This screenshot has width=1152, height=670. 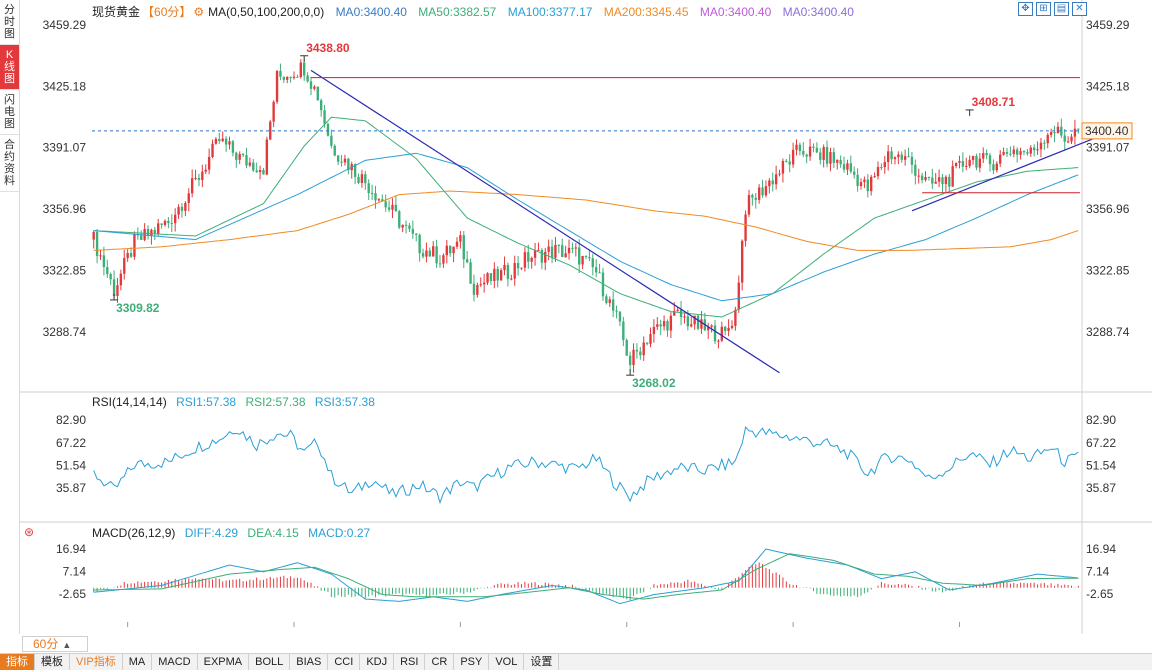 What do you see at coordinates (542, 662) in the screenshot?
I see `toolbar-item-设置: 设置` at bounding box center [542, 662].